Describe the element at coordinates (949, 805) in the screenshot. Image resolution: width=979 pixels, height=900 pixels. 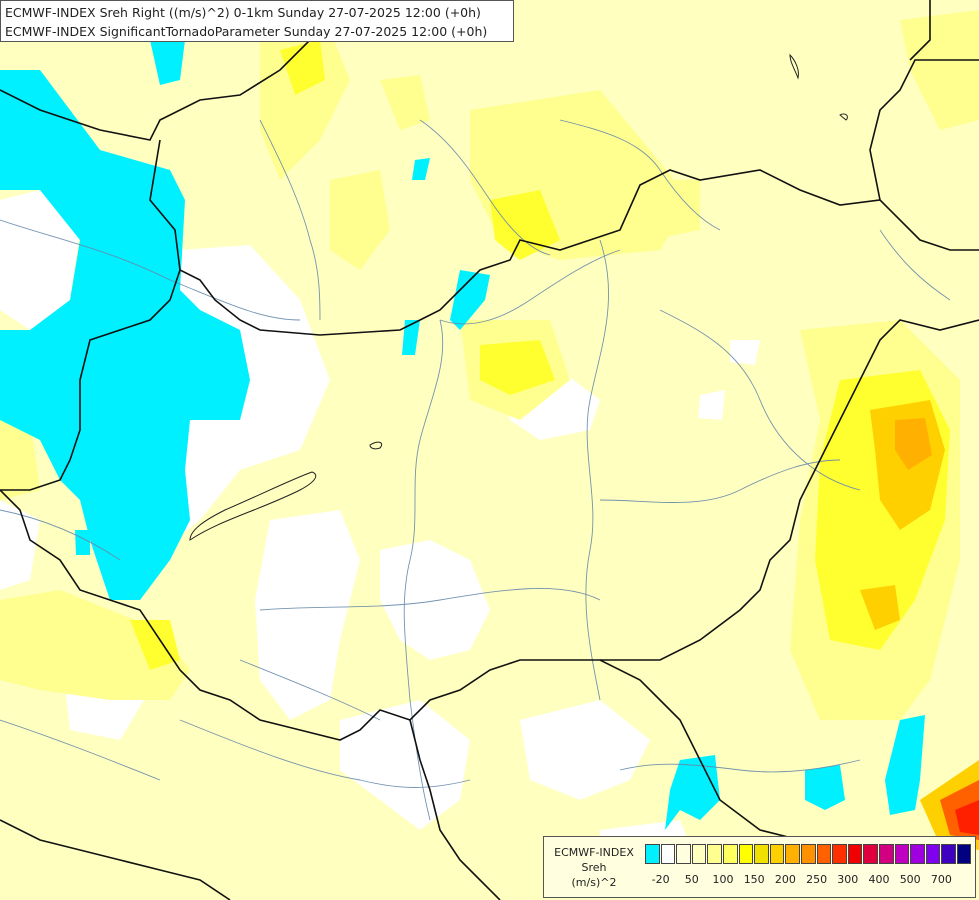
I see `red-hotspot` at that location.